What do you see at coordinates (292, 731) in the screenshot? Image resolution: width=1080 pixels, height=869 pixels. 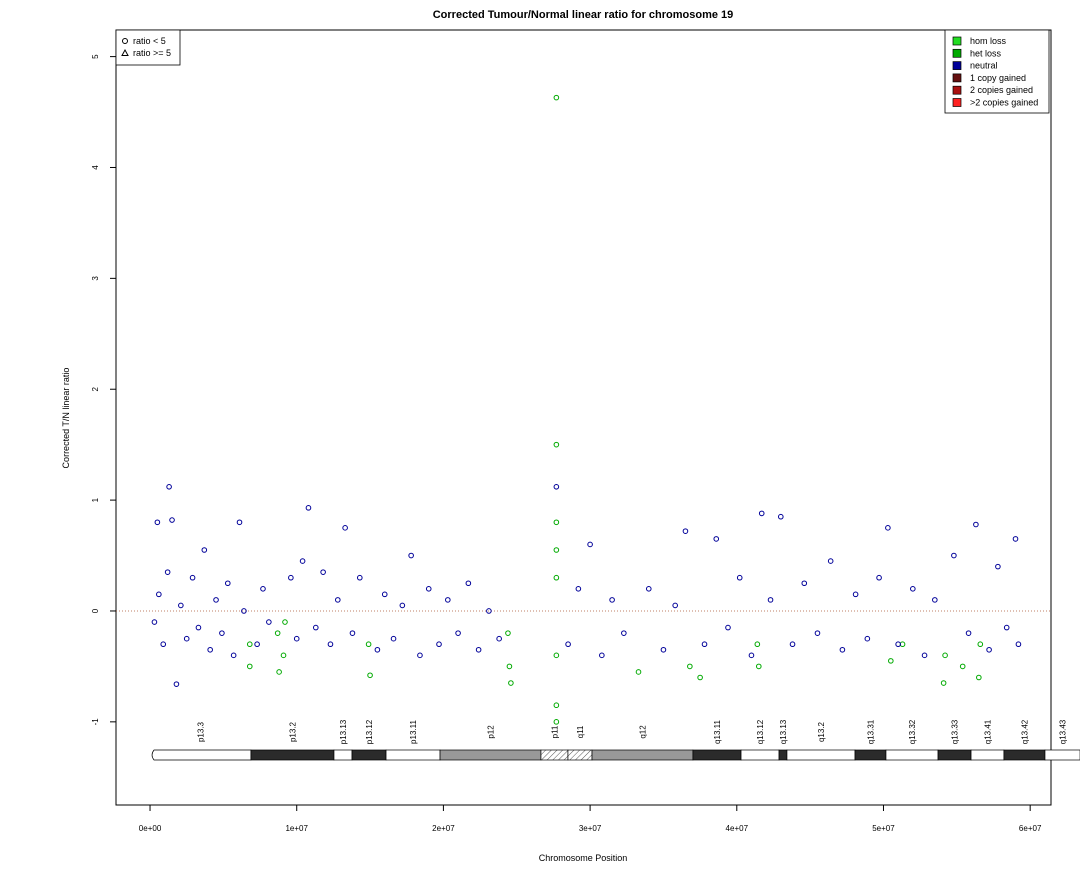 I see `band-label: p13.2` at bounding box center [292, 731].